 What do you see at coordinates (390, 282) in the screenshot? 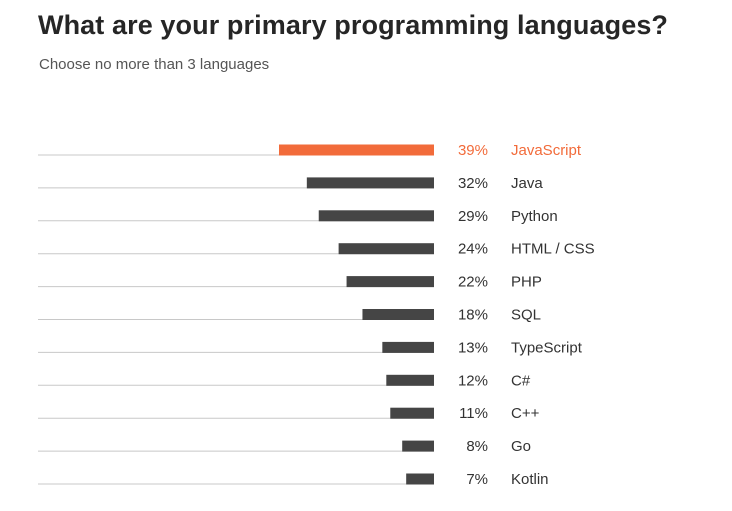
I see `bar-php` at bounding box center [390, 282].